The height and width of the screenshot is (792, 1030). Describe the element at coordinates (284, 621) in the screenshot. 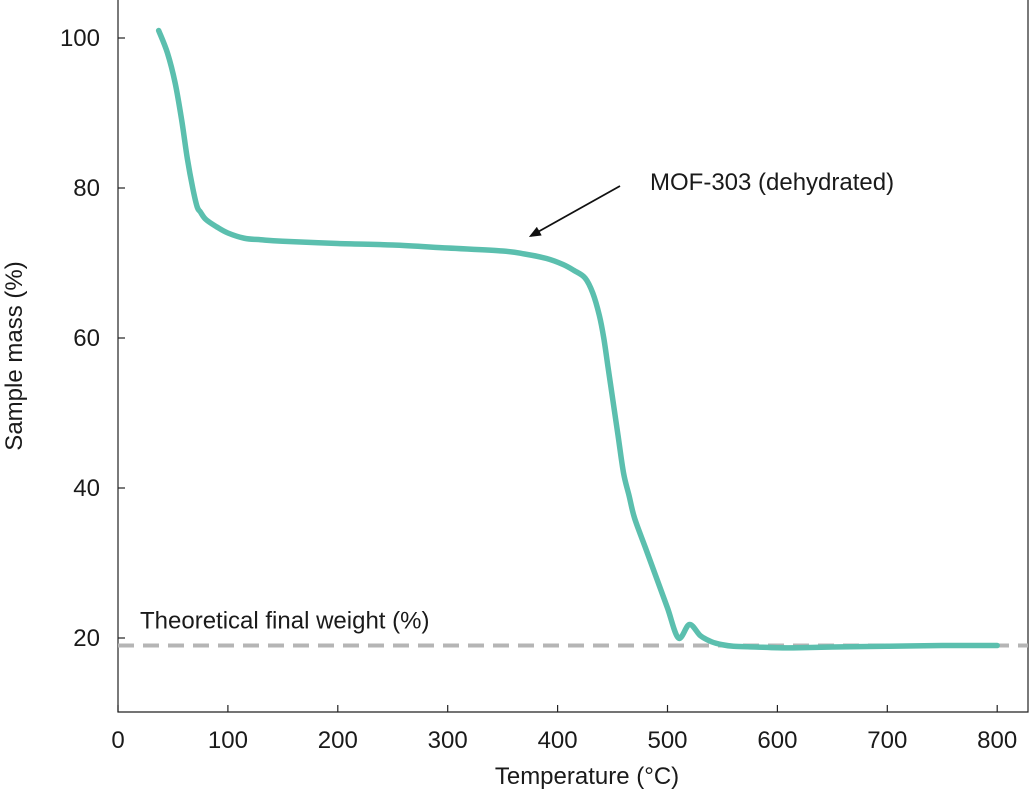

I see `reference-line-label: Theoretical final weight (%)` at that location.